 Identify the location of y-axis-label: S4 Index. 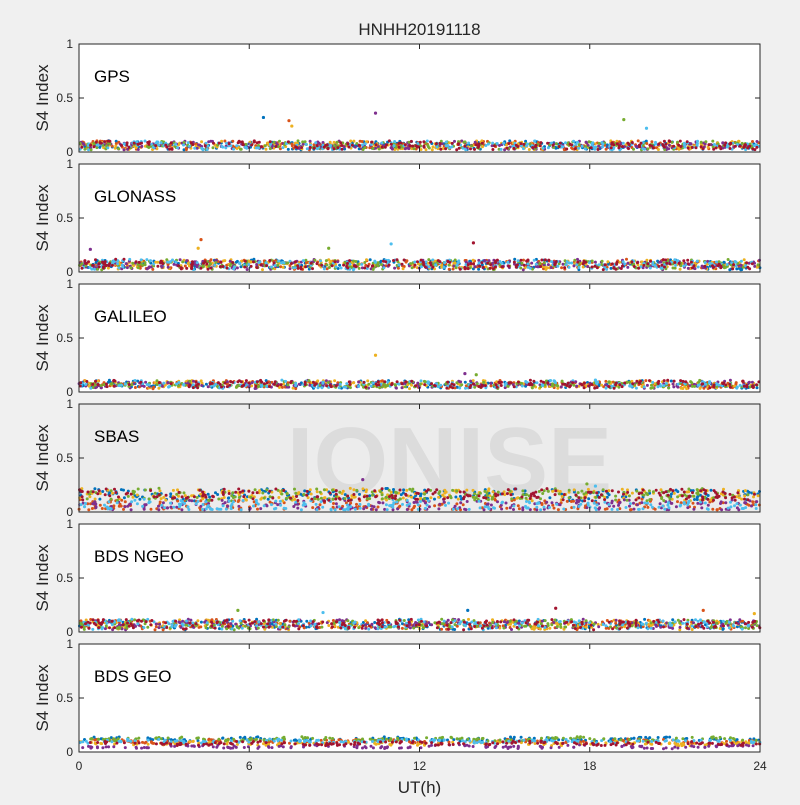
(42, 218).